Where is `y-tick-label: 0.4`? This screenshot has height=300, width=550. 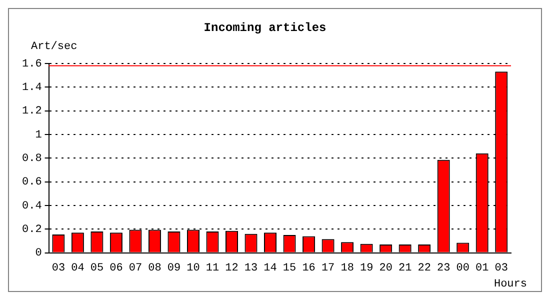
y-tick-label: 0.4 is located at coordinates (32, 206).